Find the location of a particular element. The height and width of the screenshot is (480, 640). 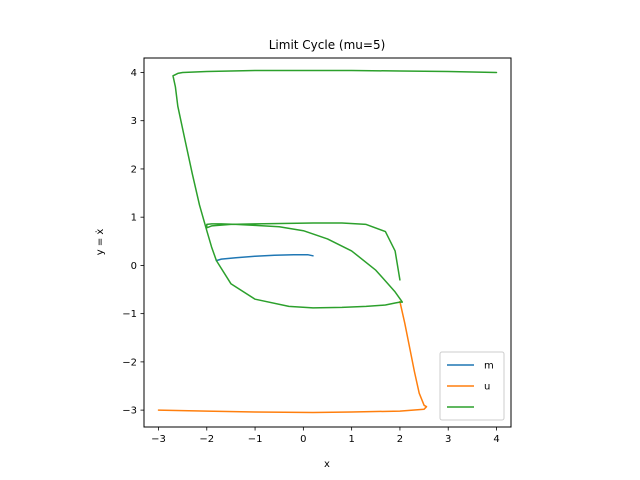

x-tick-label: 0 is located at coordinates (303, 439).